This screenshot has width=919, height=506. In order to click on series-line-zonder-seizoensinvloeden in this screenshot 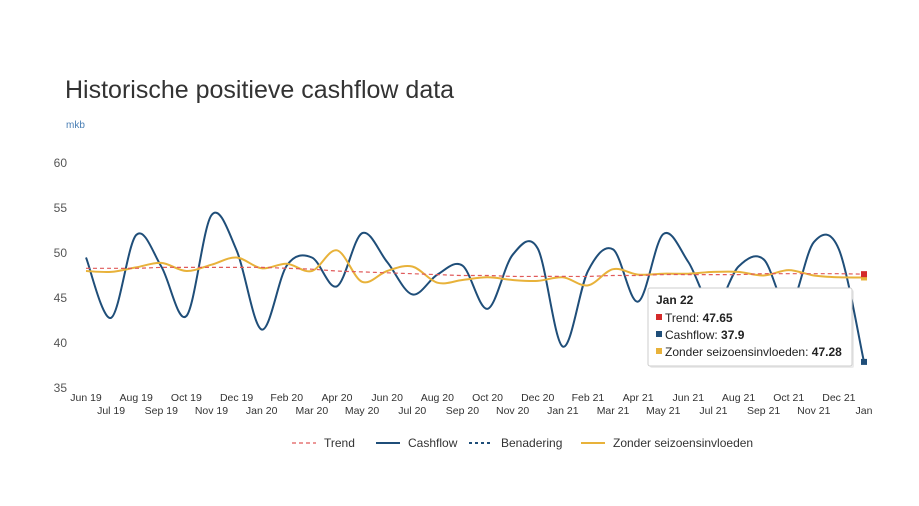, I will do `click(475, 268)`.